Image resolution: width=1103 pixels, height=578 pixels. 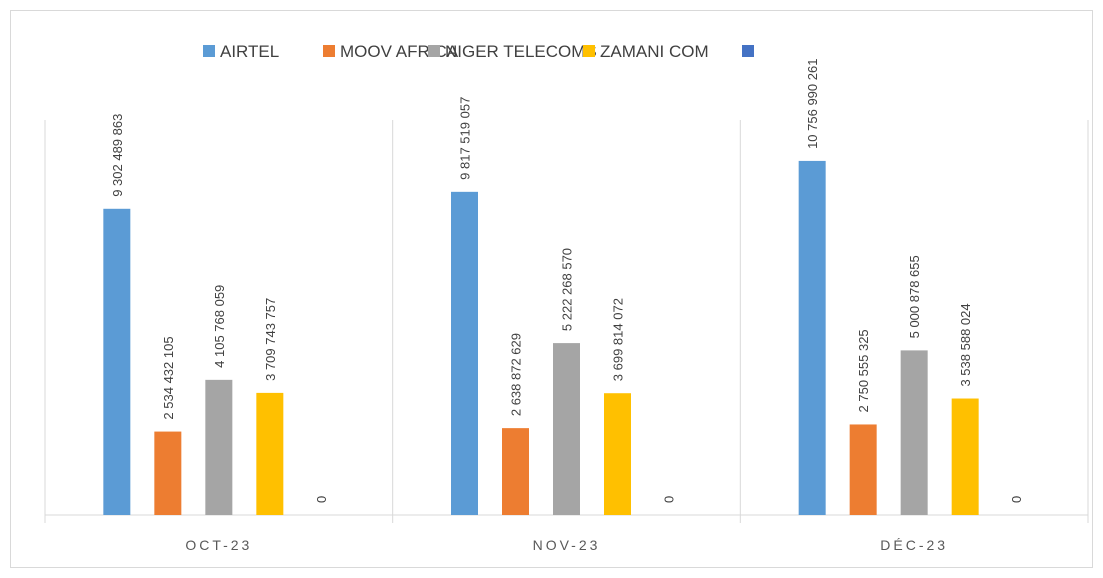 What do you see at coordinates (863, 370) in the screenshot?
I see `data-label: 2 750 555 325` at bounding box center [863, 370].